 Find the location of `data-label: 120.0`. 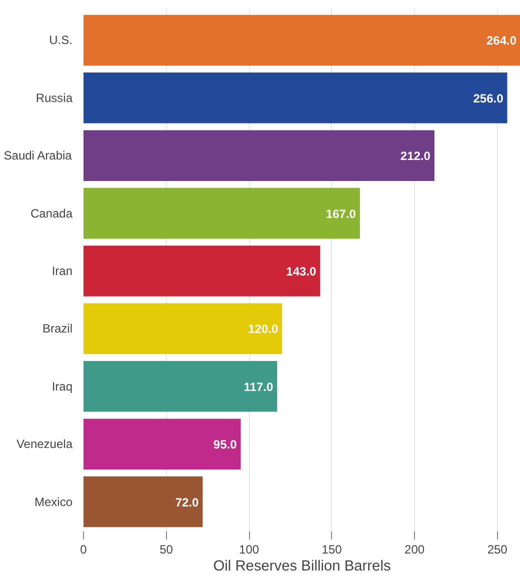

data-label: 120.0 is located at coordinates (263, 329).